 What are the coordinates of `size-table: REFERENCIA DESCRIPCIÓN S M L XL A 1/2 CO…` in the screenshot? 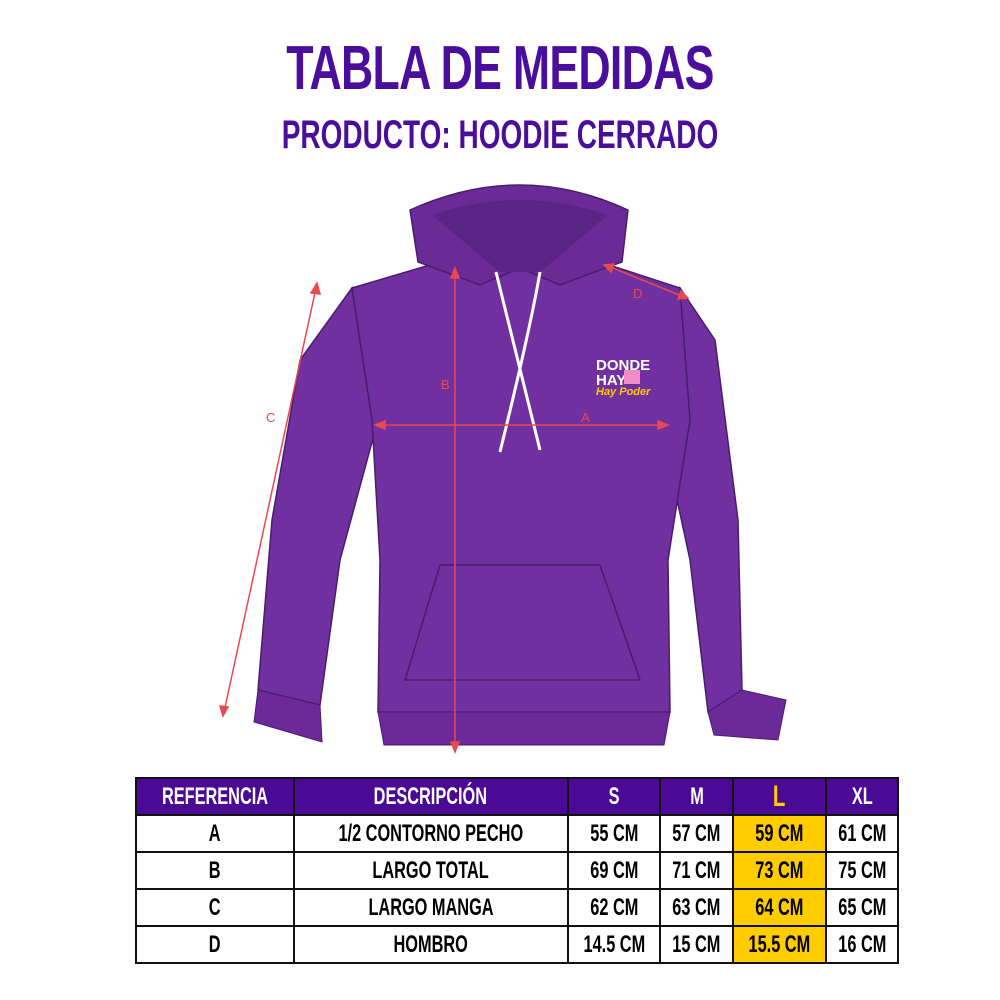 It's located at (517, 870).